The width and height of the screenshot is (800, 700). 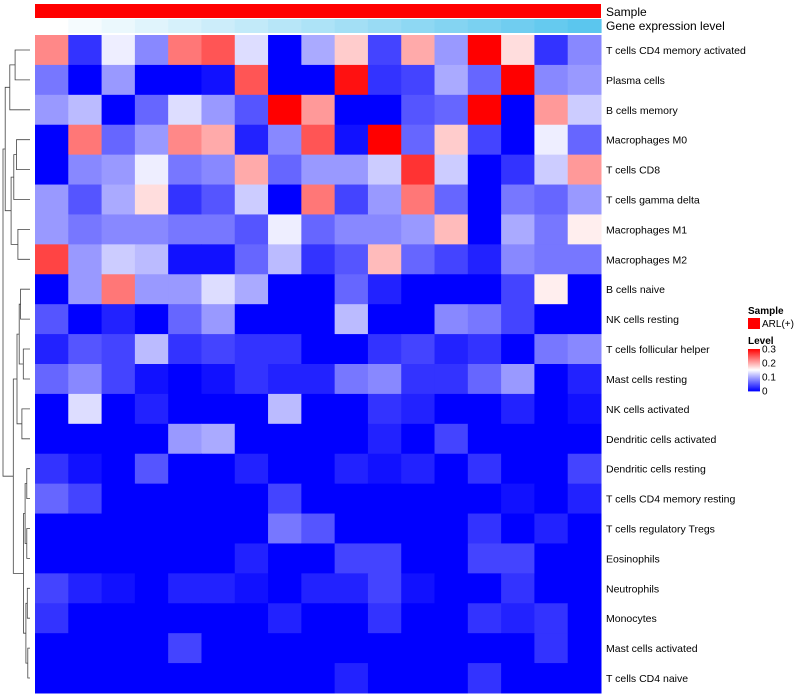 What do you see at coordinates (626, 12) in the screenshot?
I see `sample-annotation-label: Sample` at bounding box center [626, 12].